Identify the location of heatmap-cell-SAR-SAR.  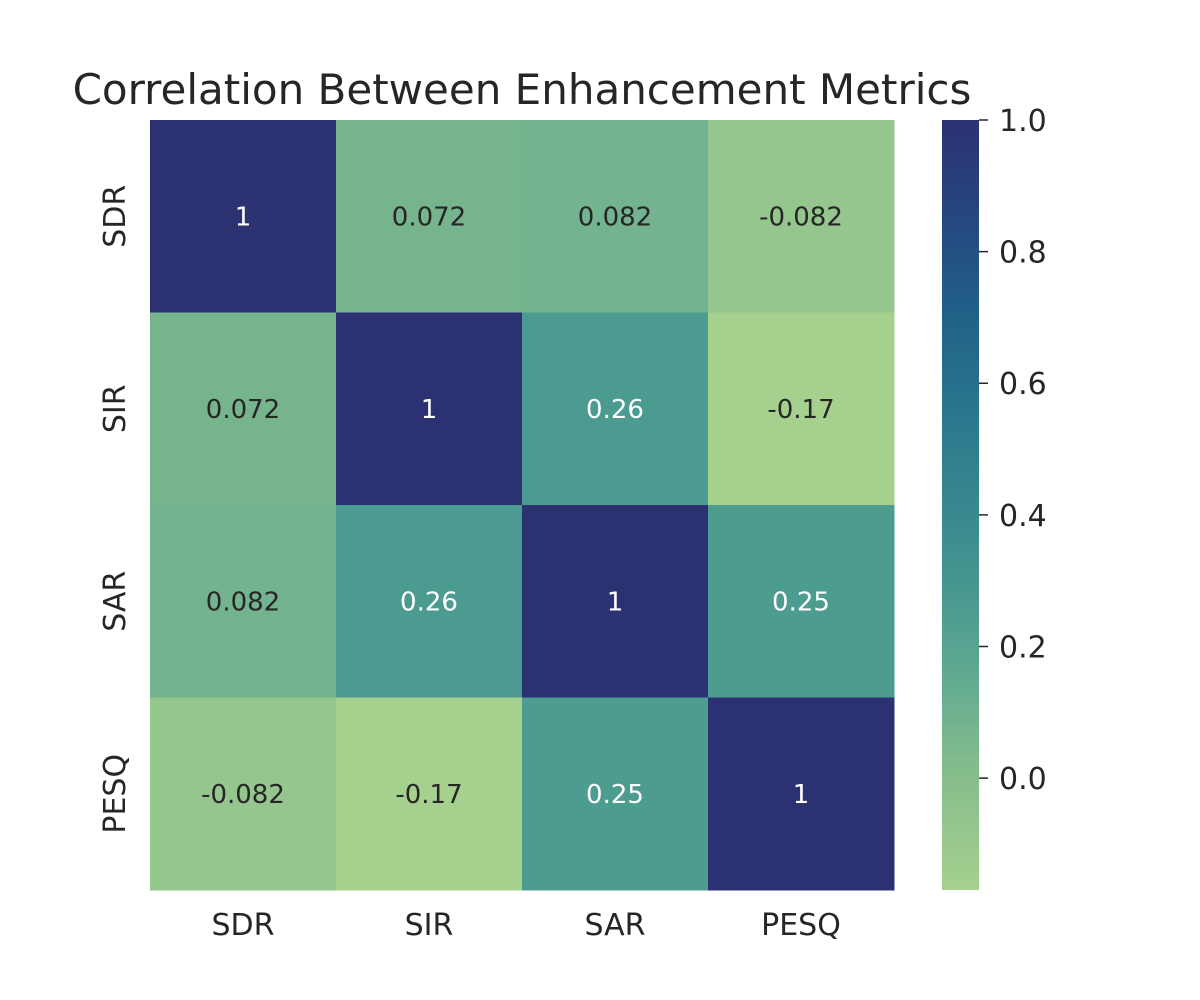
(615, 601).